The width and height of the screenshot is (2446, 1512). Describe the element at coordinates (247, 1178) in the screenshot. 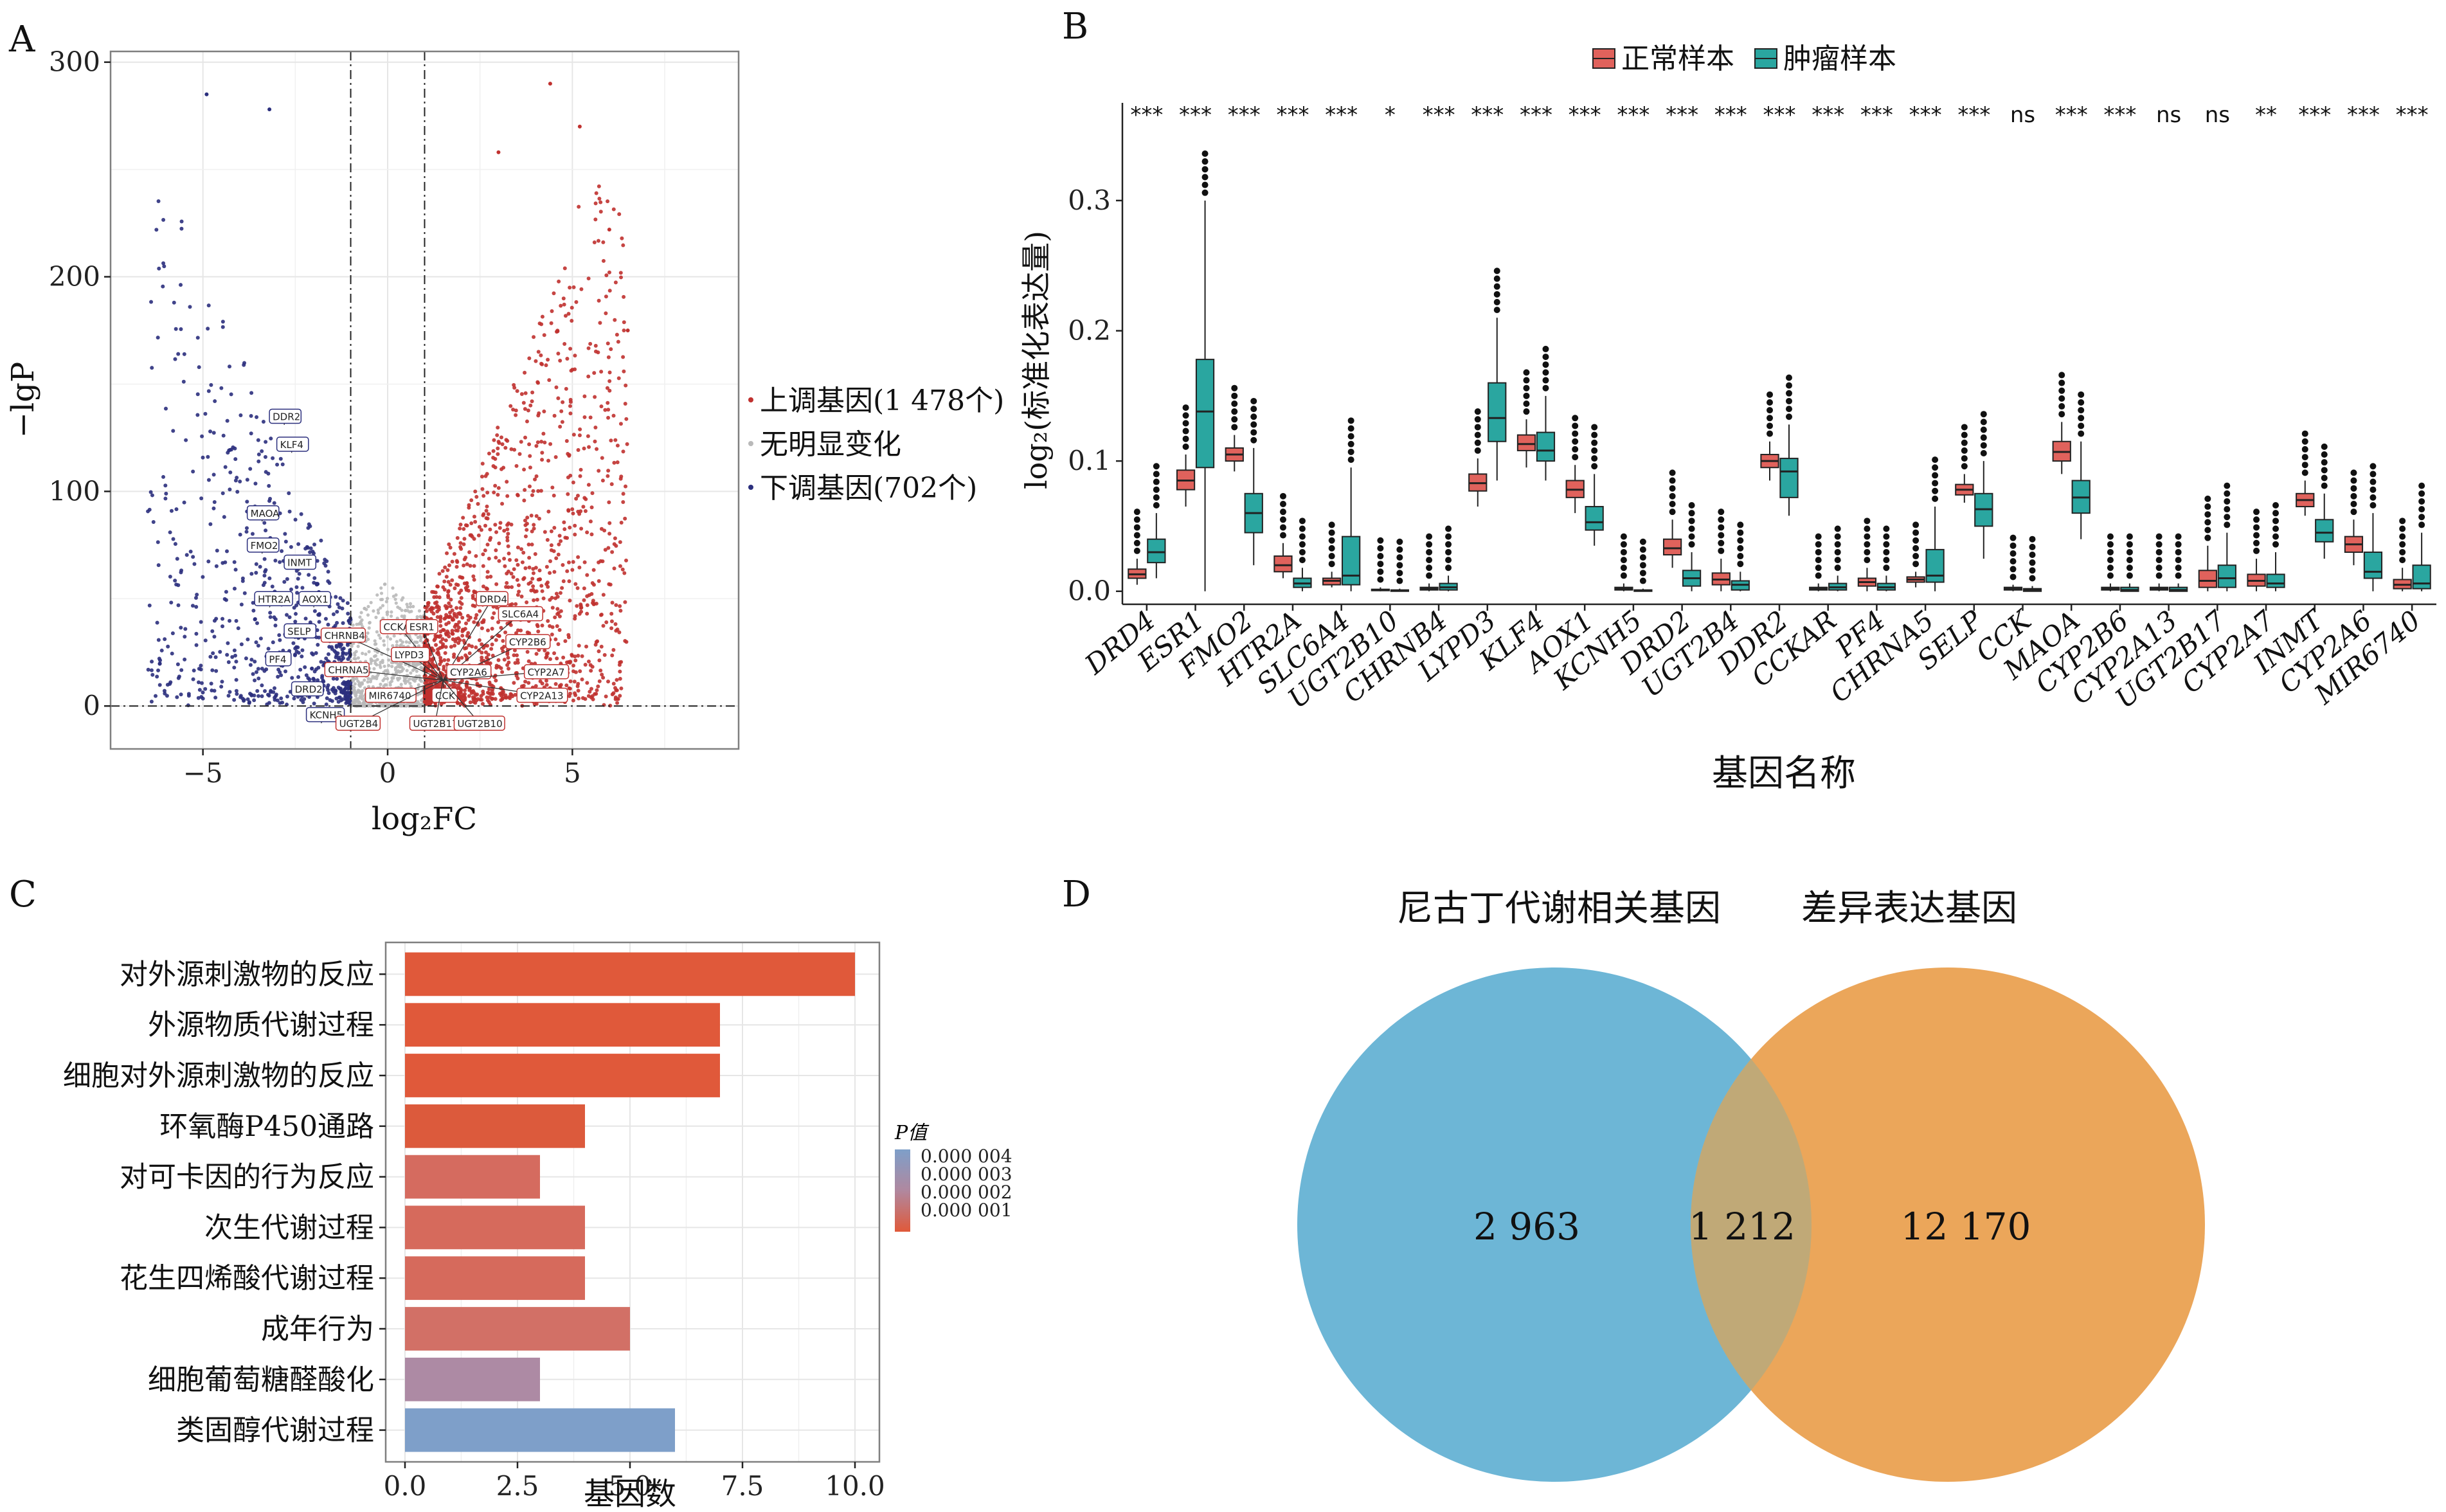

I see `bar-category-label: 对可卡因的行为反应` at that location.